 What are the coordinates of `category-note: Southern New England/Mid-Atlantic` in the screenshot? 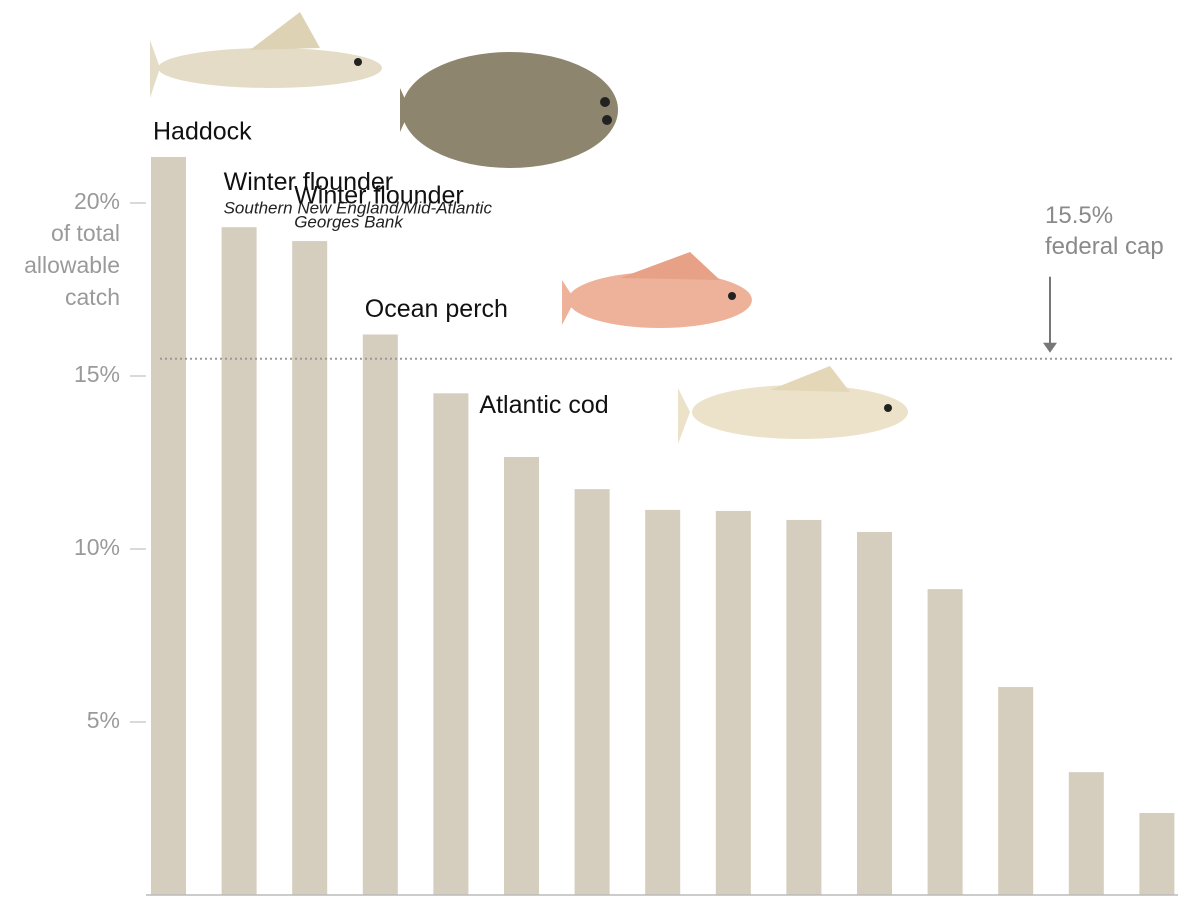 It's located at (358, 208).